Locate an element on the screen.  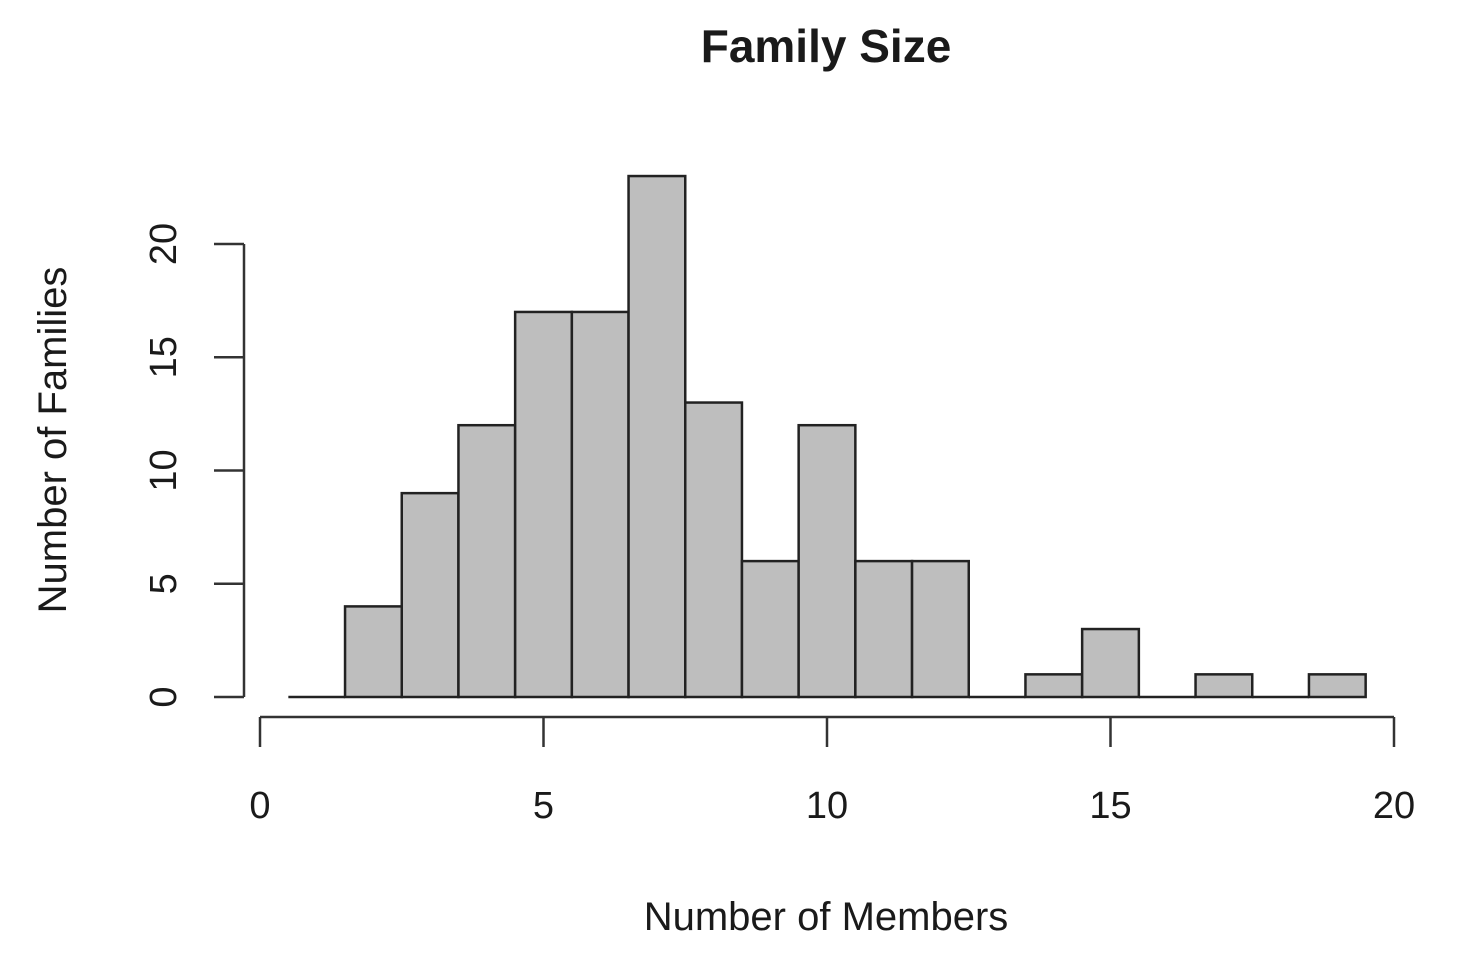
y-axis: 0 5 10 15 20 is located at coordinates (194, 465).